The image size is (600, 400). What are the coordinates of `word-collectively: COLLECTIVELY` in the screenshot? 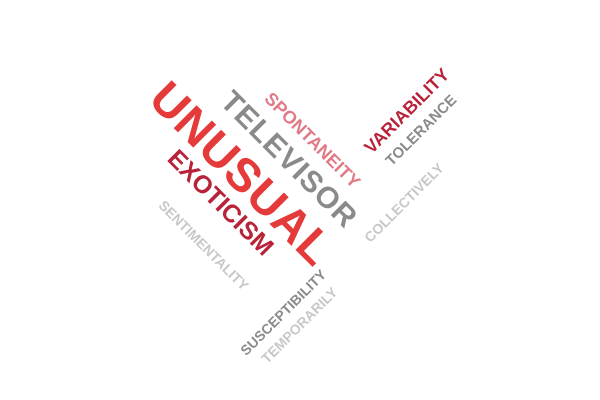 It's located at (404, 202).